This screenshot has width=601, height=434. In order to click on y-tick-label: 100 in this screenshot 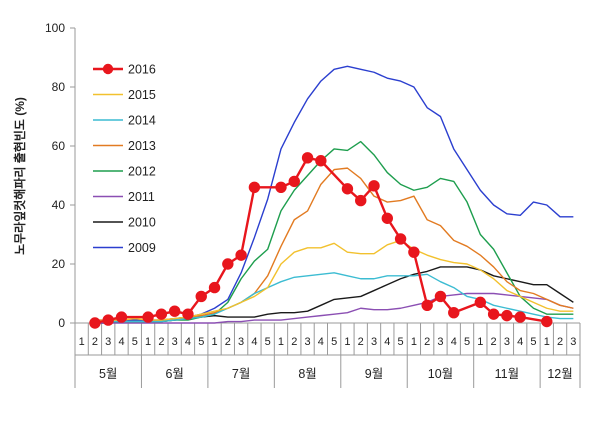, I will do `click(55, 28)`.